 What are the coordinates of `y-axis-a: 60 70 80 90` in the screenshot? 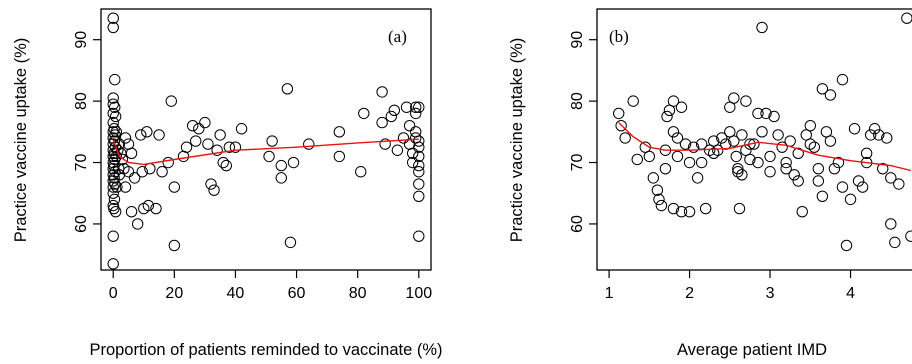 It's located at (87, 132).